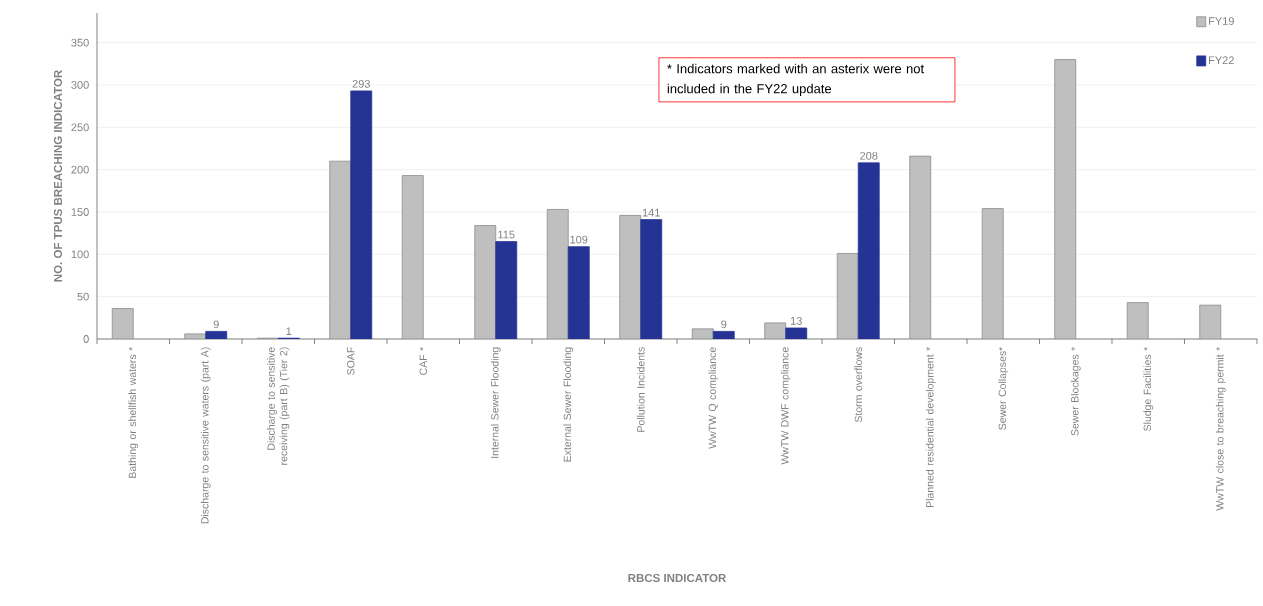 The image size is (1263, 606). I want to click on data-label: 109, so click(579, 239).